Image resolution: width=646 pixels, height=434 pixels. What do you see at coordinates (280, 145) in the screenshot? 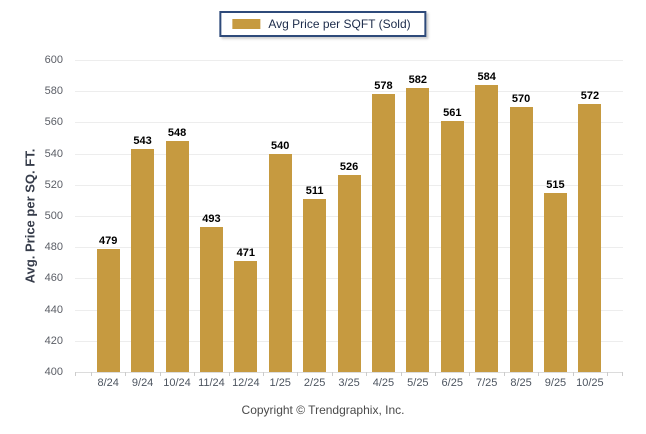
I see `bar-value-label: 540` at bounding box center [280, 145].